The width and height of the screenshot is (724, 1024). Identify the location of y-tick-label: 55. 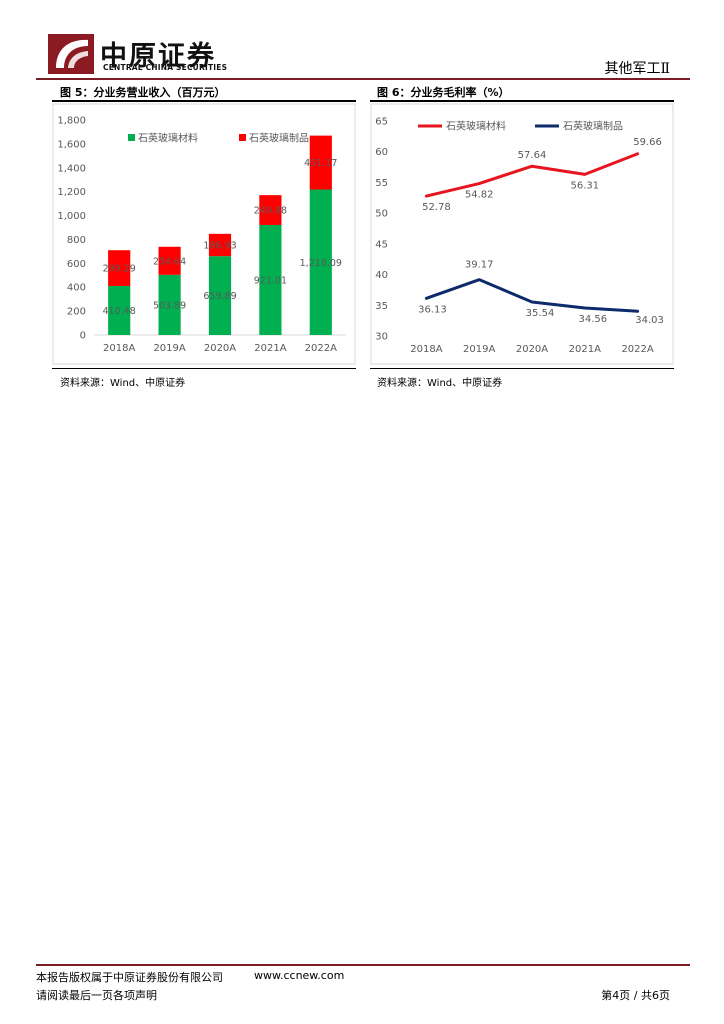
(381, 183).